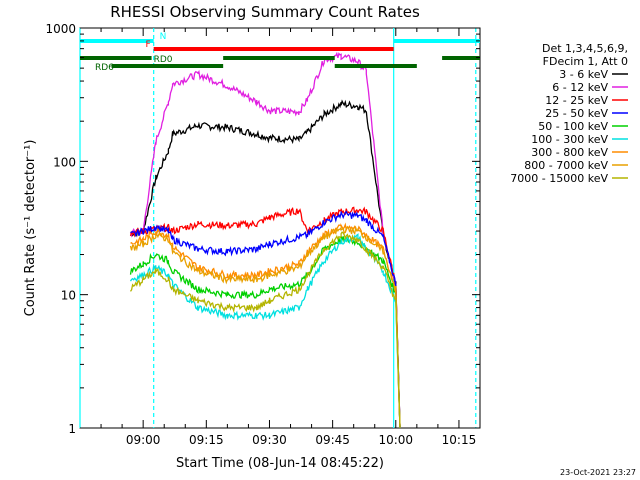  I want to click on x-tick-label-3: 09:45, so click(332, 440).